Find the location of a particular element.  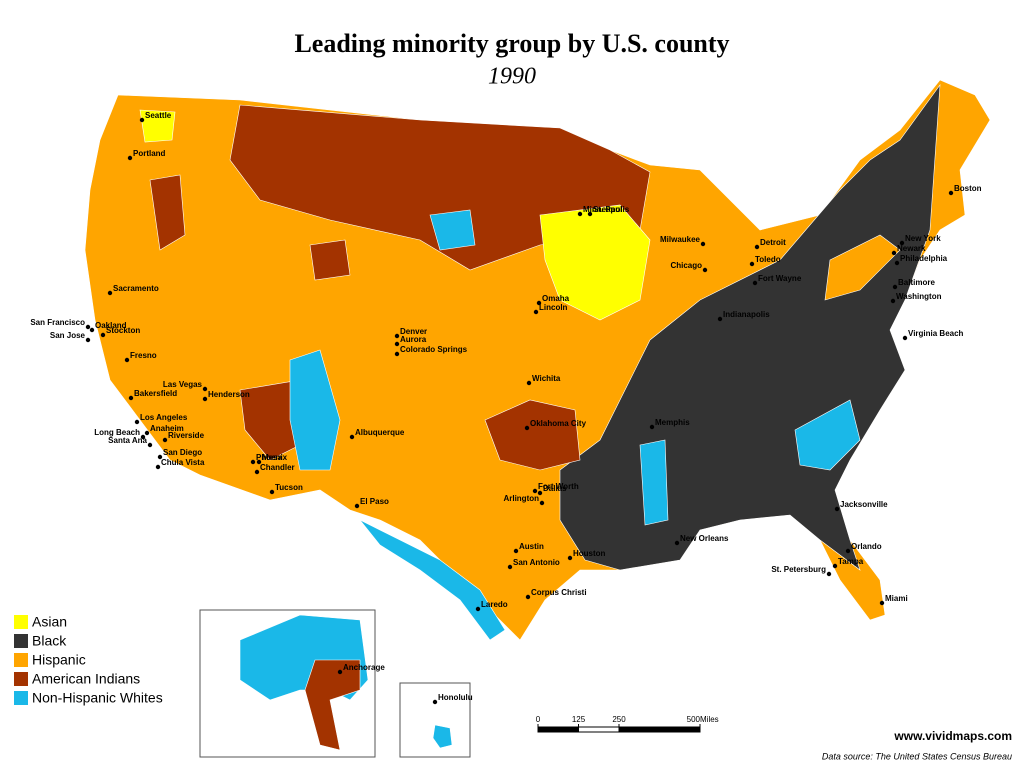

city-label: Las Vegas is located at coordinates (183, 384).